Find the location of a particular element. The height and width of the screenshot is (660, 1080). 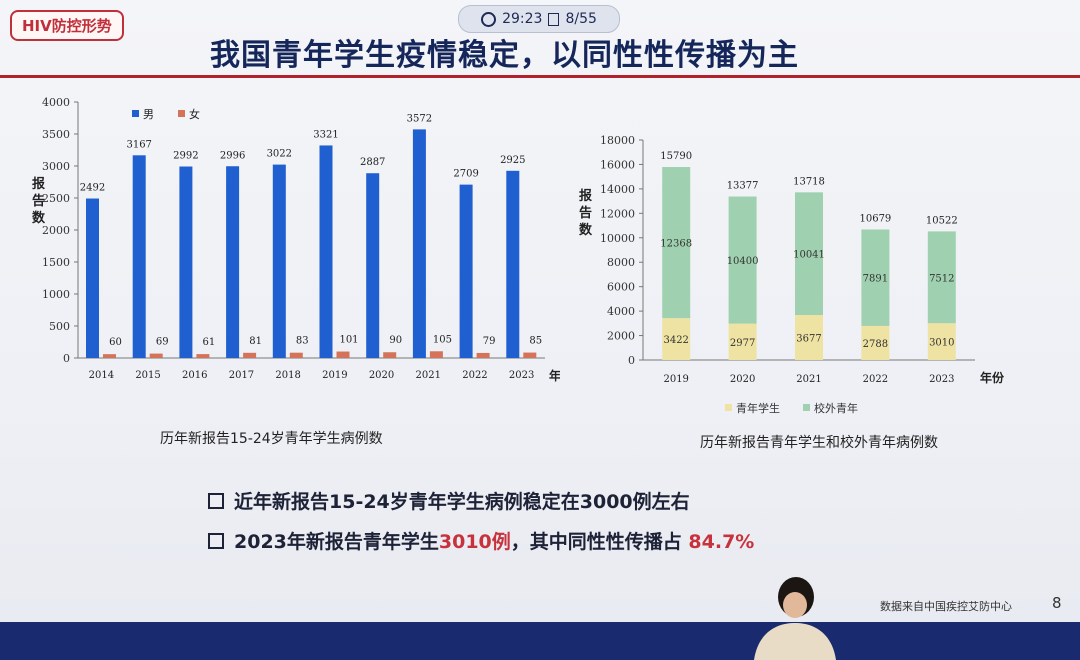

x-tick-label: 2020 is located at coordinates (381, 375).